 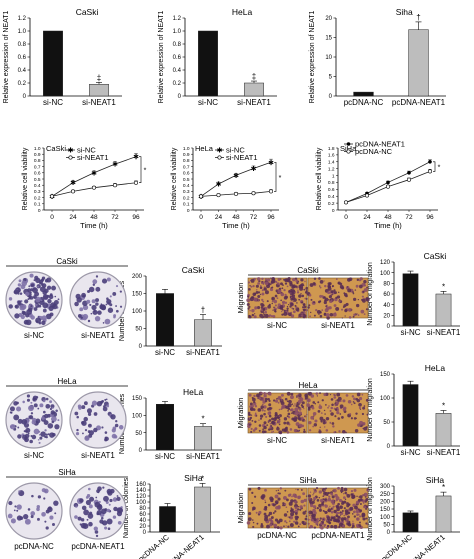 I want to click on data-point, so click(x=429, y=171).